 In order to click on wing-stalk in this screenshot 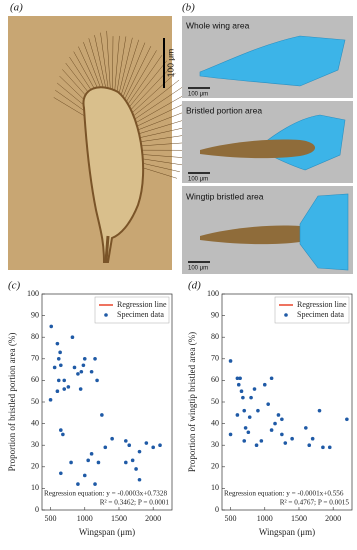, I will do `click(107, 249)`.